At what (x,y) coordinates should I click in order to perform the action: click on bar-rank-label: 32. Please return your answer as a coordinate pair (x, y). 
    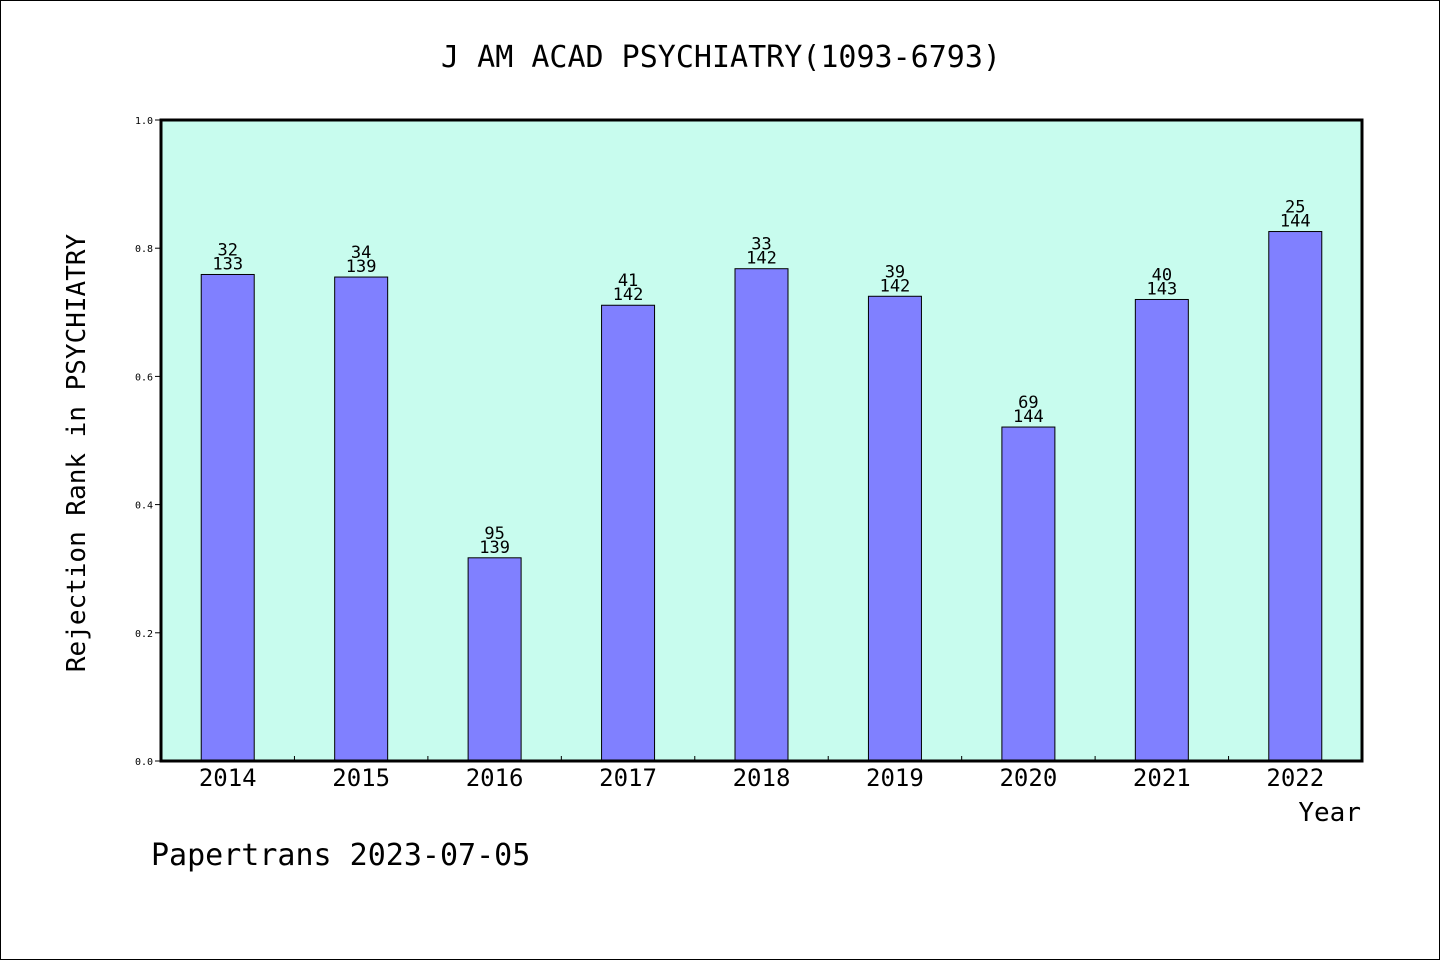
    Looking at the image, I should click on (227, 250).